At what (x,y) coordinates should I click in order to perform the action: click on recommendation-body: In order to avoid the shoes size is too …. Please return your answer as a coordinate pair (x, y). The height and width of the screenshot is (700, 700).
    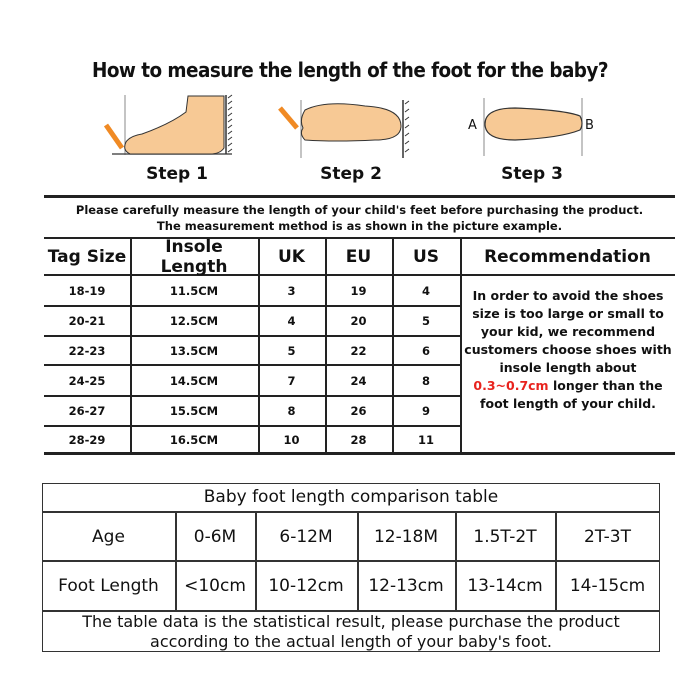
    Looking at the image, I should click on (568, 331).